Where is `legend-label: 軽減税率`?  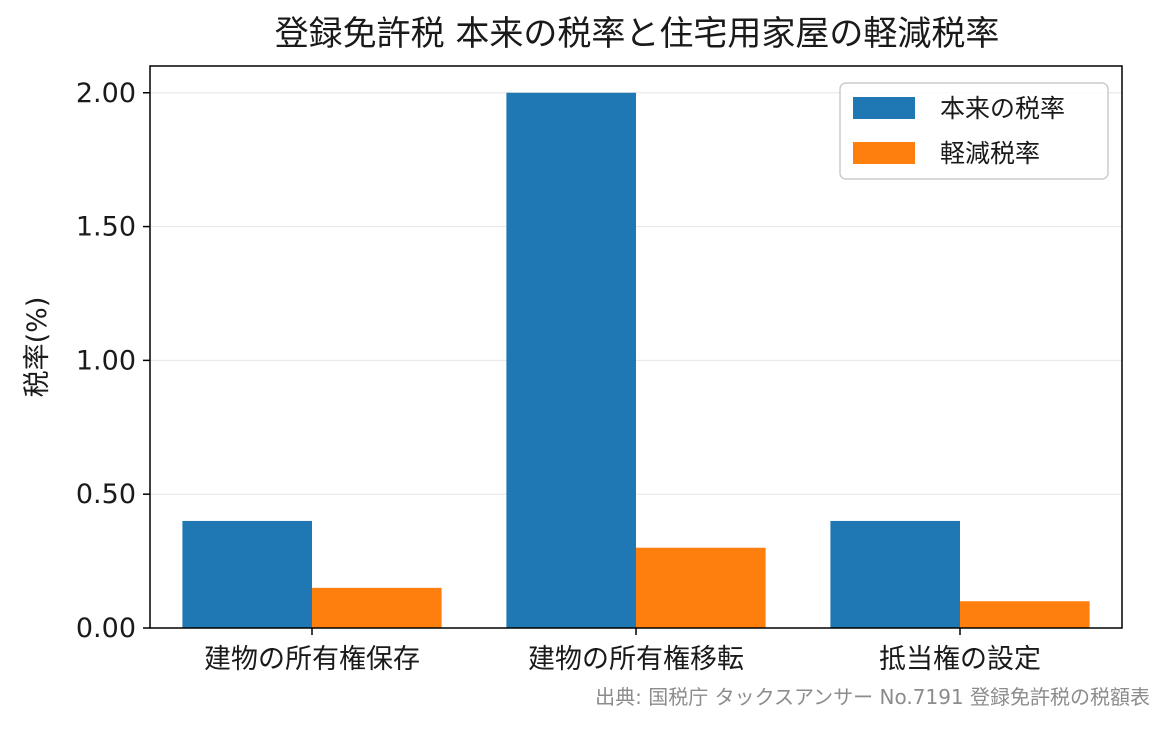
legend-label: 軽減税率 is located at coordinates (990, 153).